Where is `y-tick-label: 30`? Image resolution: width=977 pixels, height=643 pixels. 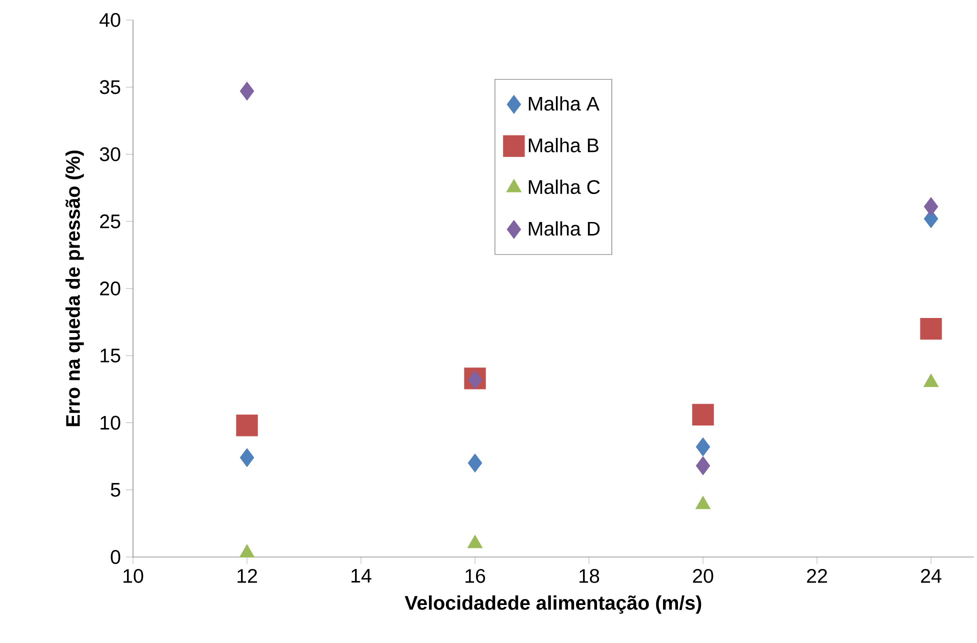
y-tick-label: 30 is located at coordinates (110, 154).